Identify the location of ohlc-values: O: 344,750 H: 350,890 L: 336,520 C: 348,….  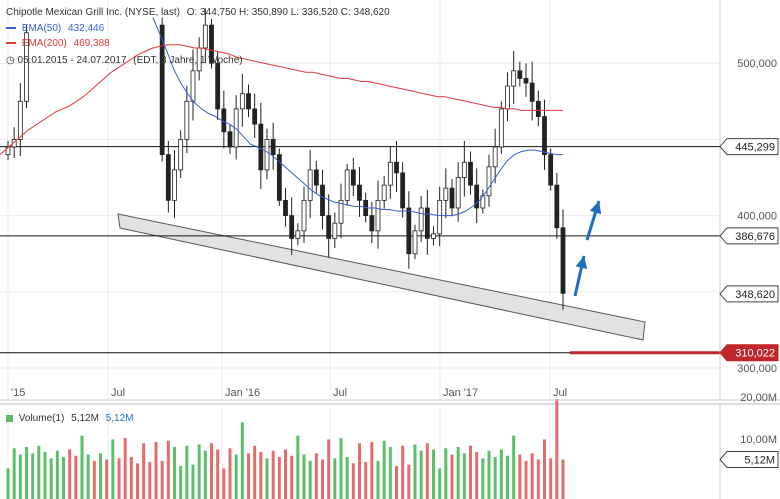
(288, 12).